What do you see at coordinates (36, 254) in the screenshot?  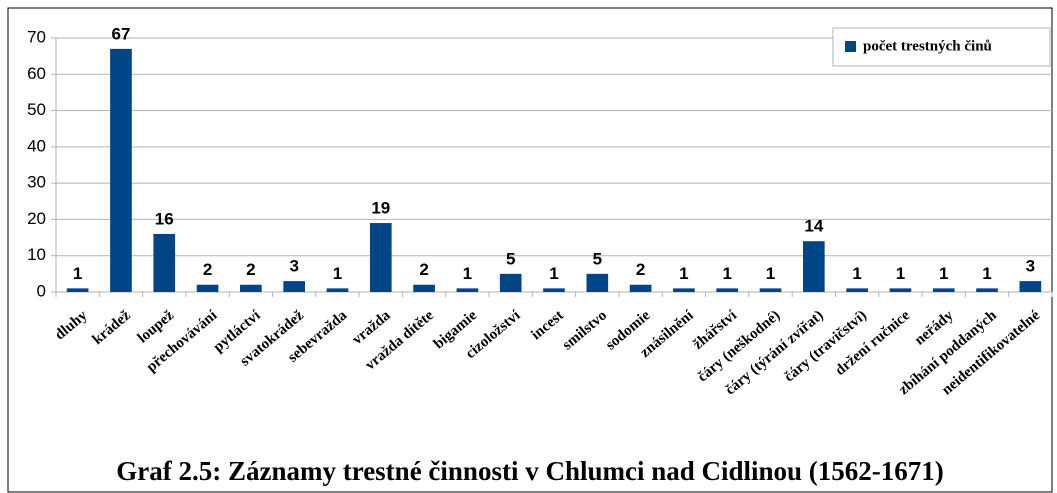 I see `y-tick-label: 10` at bounding box center [36, 254].